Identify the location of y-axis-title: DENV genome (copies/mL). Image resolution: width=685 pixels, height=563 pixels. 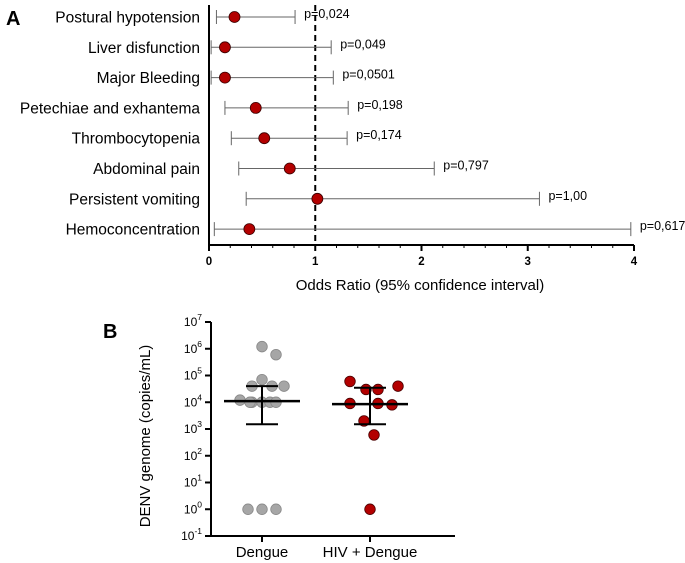
(145, 436).